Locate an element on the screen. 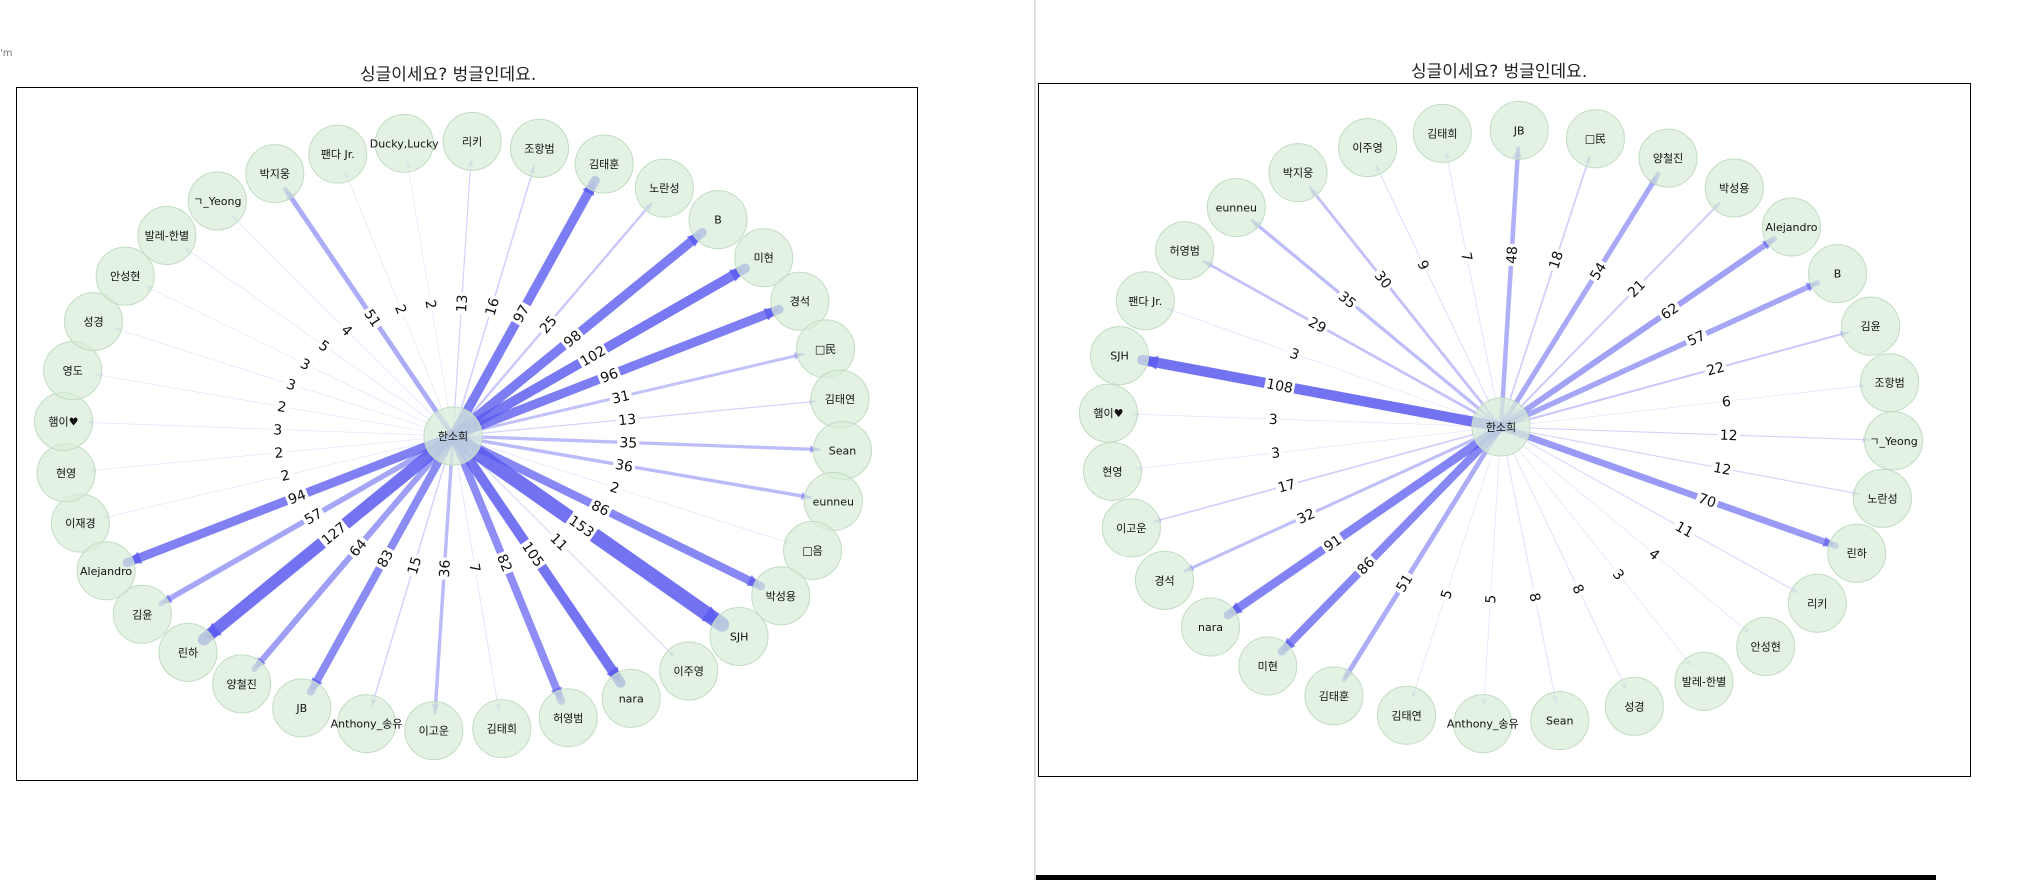 Image resolution: width=2036 pixels, height=880 pixels. graph-node: 팬다 Jr. is located at coordinates (1145, 301).